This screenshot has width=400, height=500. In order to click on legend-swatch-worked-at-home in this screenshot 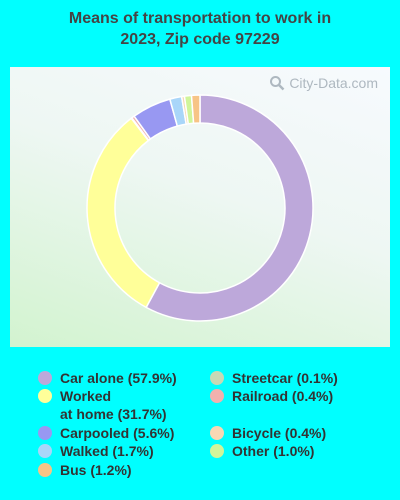, I will do `click(45, 396)`.